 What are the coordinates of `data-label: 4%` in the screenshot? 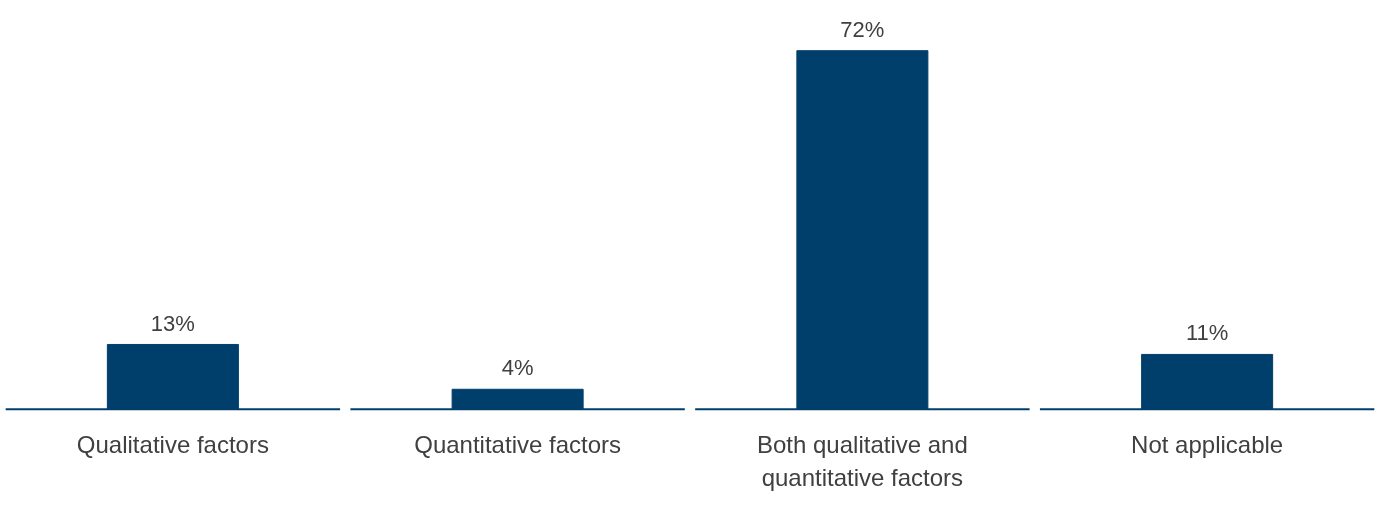 It's located at (517, 368).